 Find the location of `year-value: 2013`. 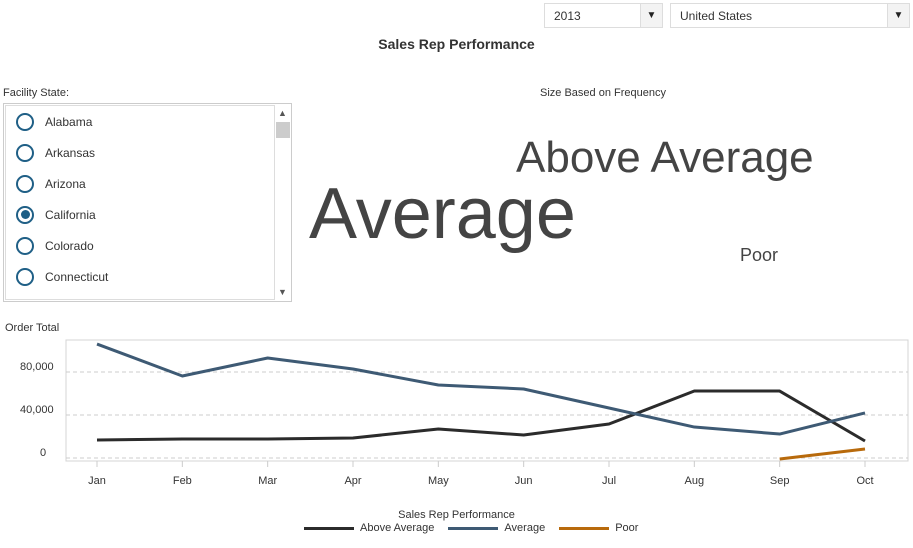

year-value: 2013 is located at coordinates (567, 15).